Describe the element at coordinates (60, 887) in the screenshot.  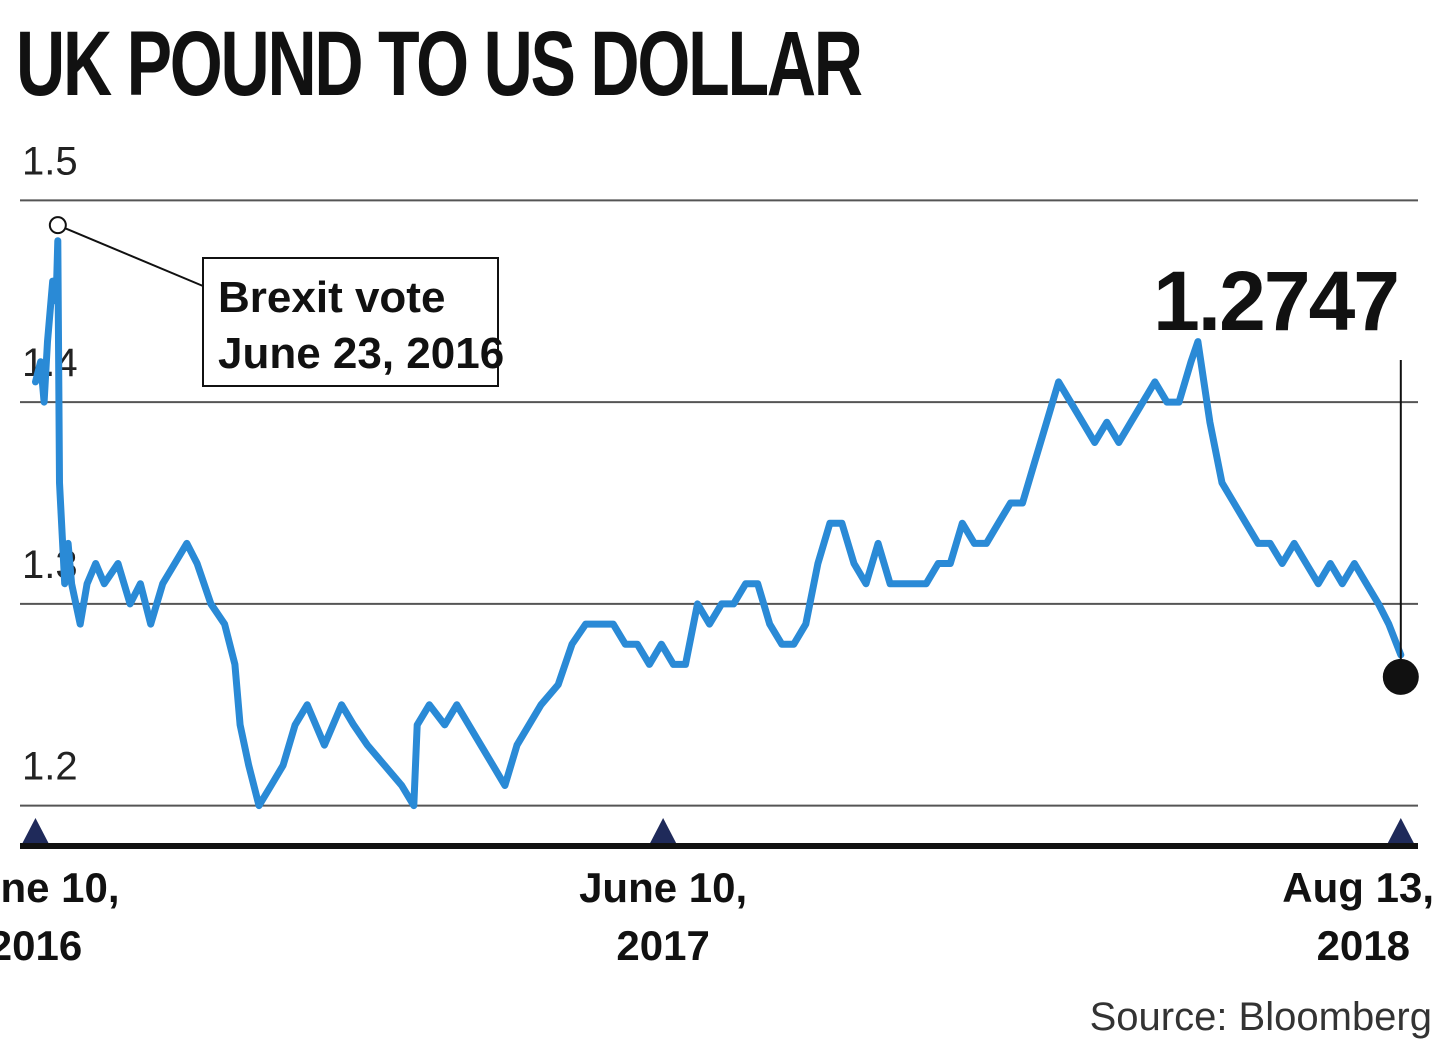
I see `x-tick-label-0-line1: June 10,` at that location.